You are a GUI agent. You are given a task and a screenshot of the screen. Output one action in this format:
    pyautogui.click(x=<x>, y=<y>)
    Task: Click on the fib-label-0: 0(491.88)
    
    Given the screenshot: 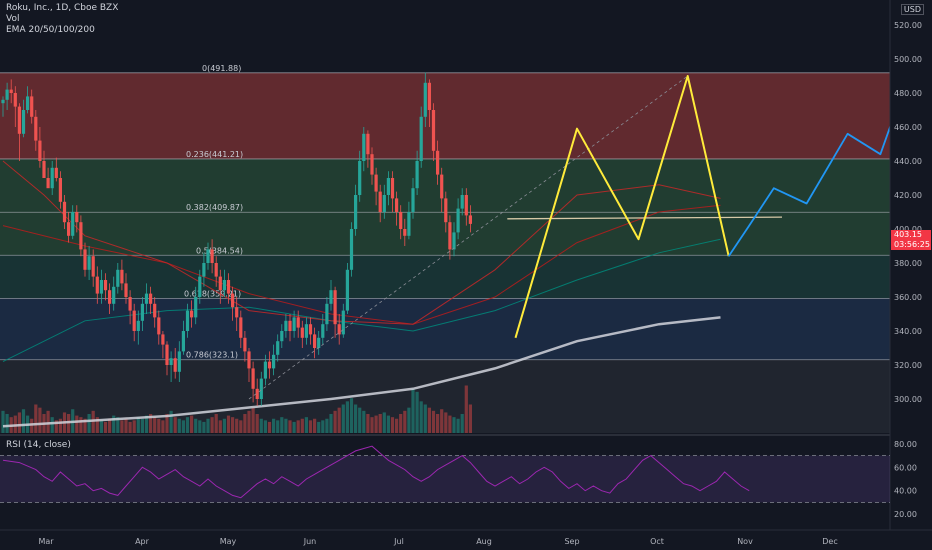 What is the action you would take?
    pyautogui.click(x=221, y=68)
    